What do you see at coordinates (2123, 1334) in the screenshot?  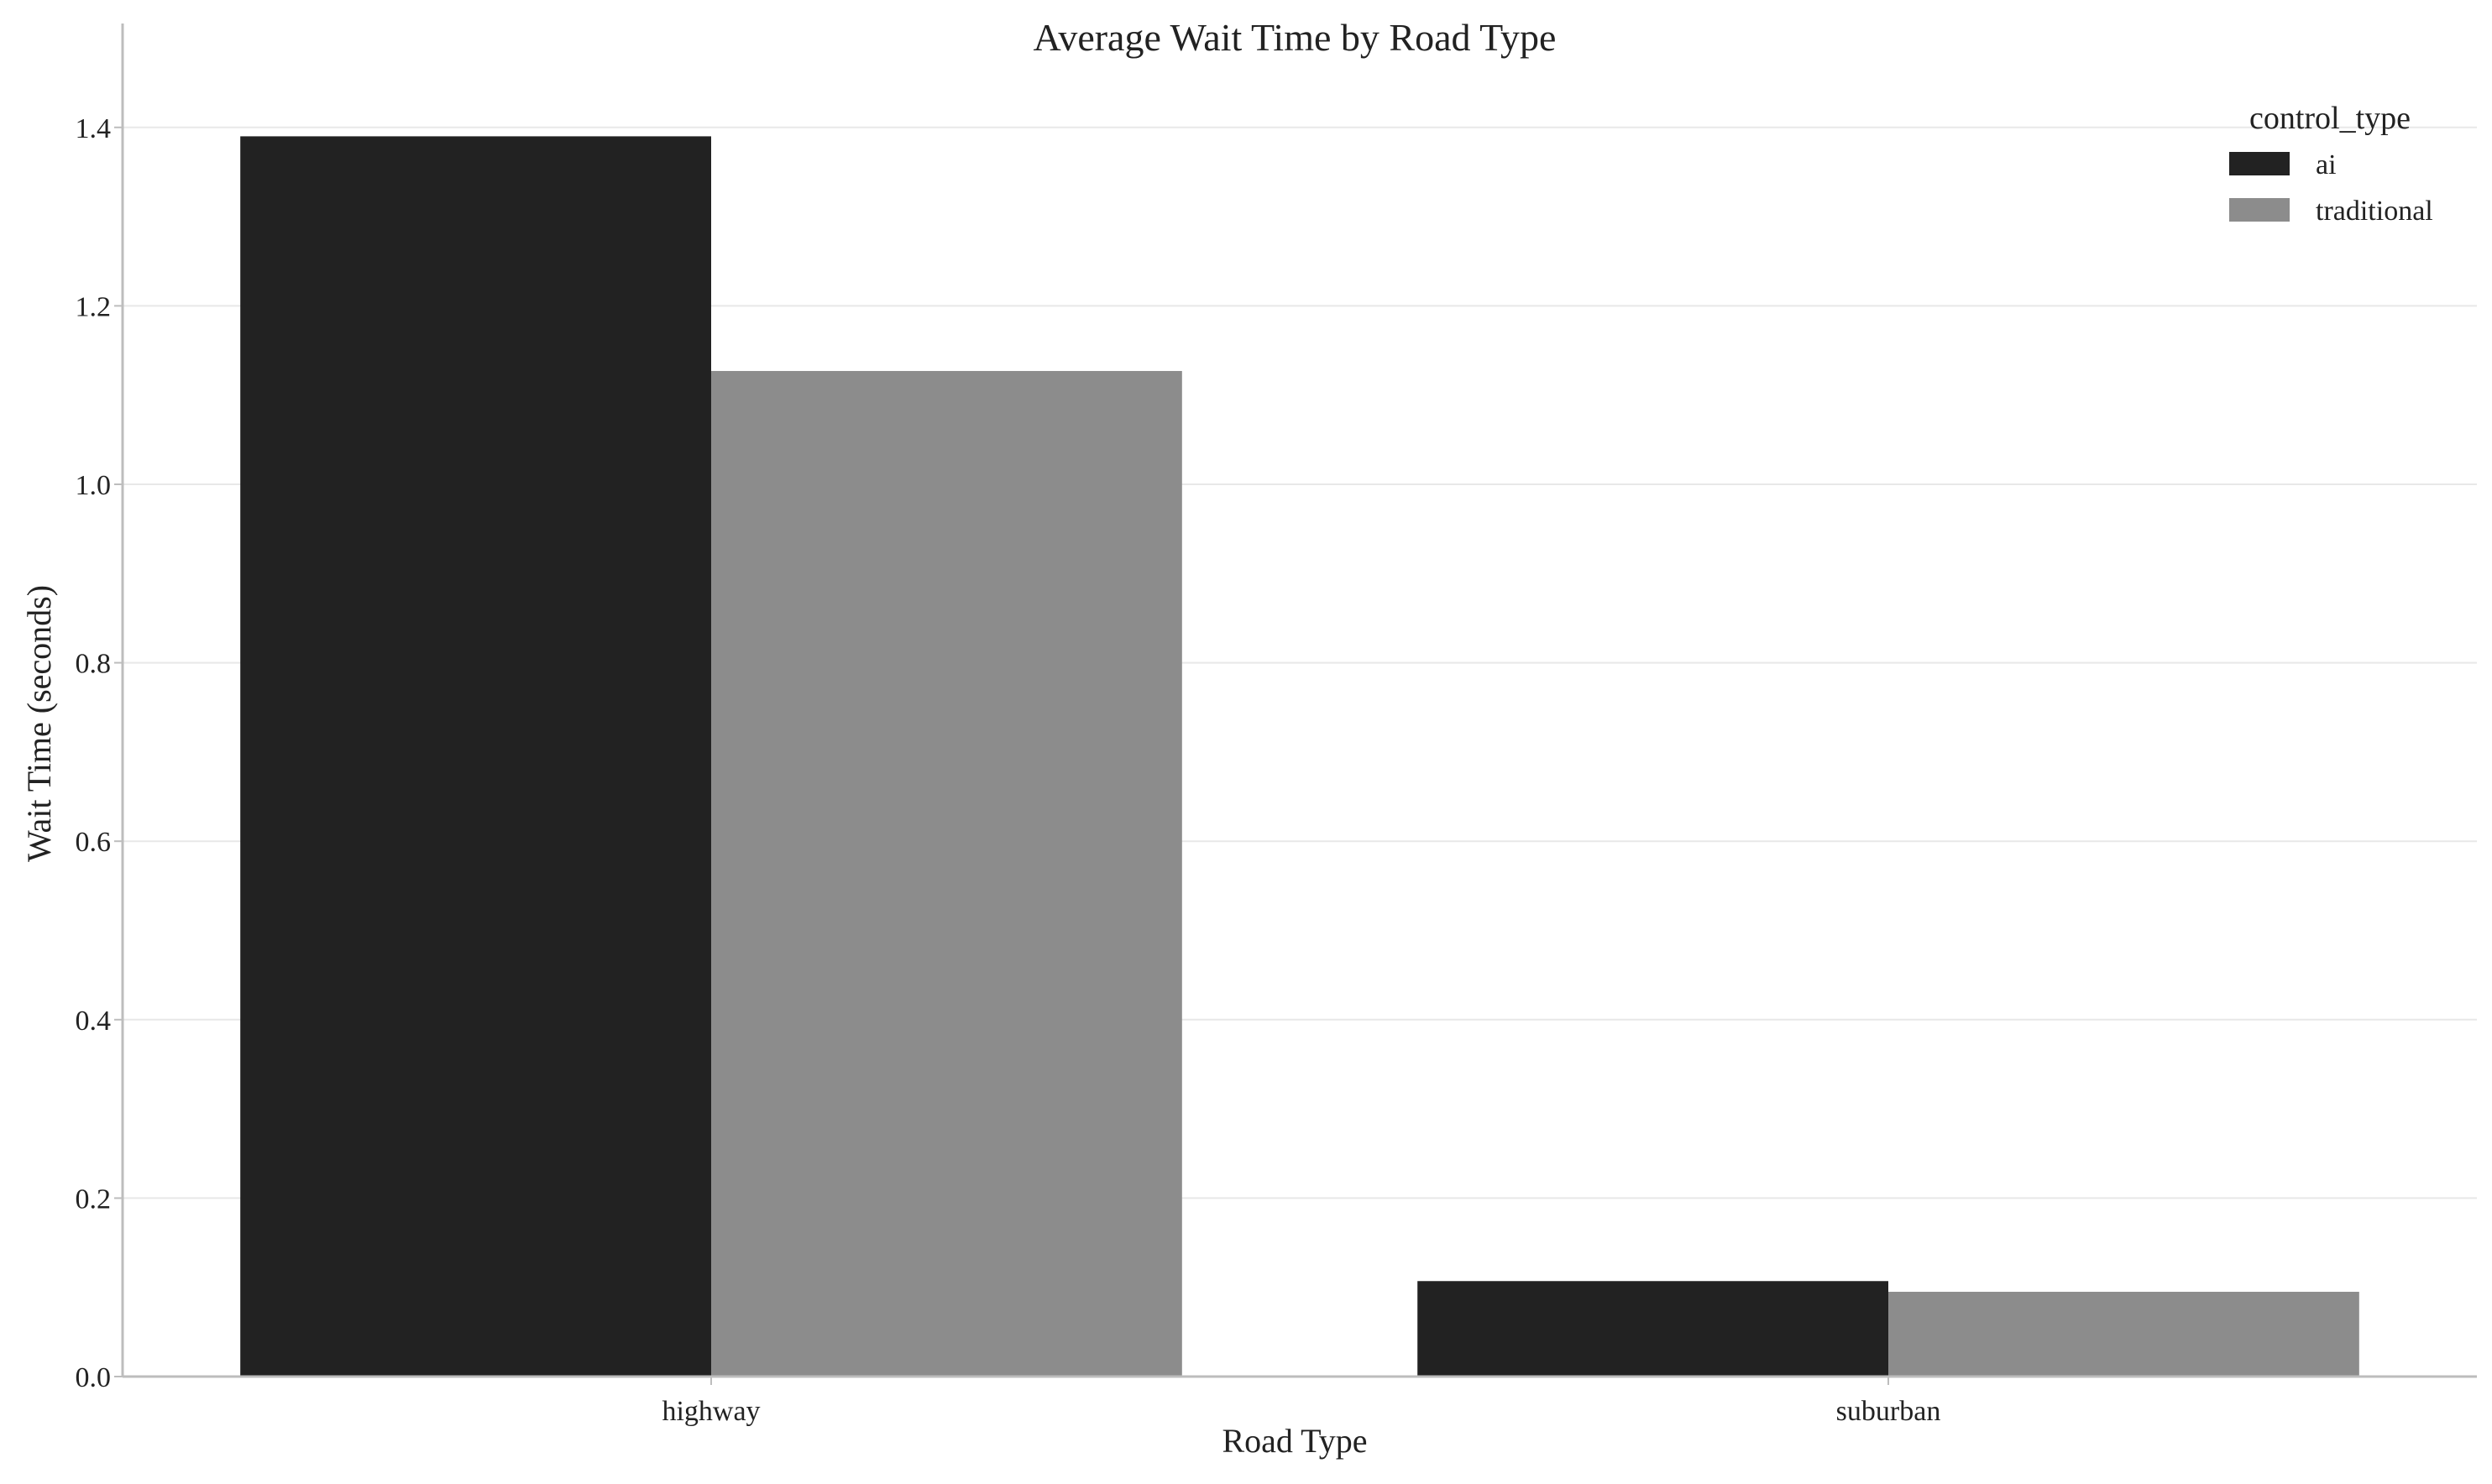 I see `bar-traditional-suburban` at bounding box center [2123, 1334].